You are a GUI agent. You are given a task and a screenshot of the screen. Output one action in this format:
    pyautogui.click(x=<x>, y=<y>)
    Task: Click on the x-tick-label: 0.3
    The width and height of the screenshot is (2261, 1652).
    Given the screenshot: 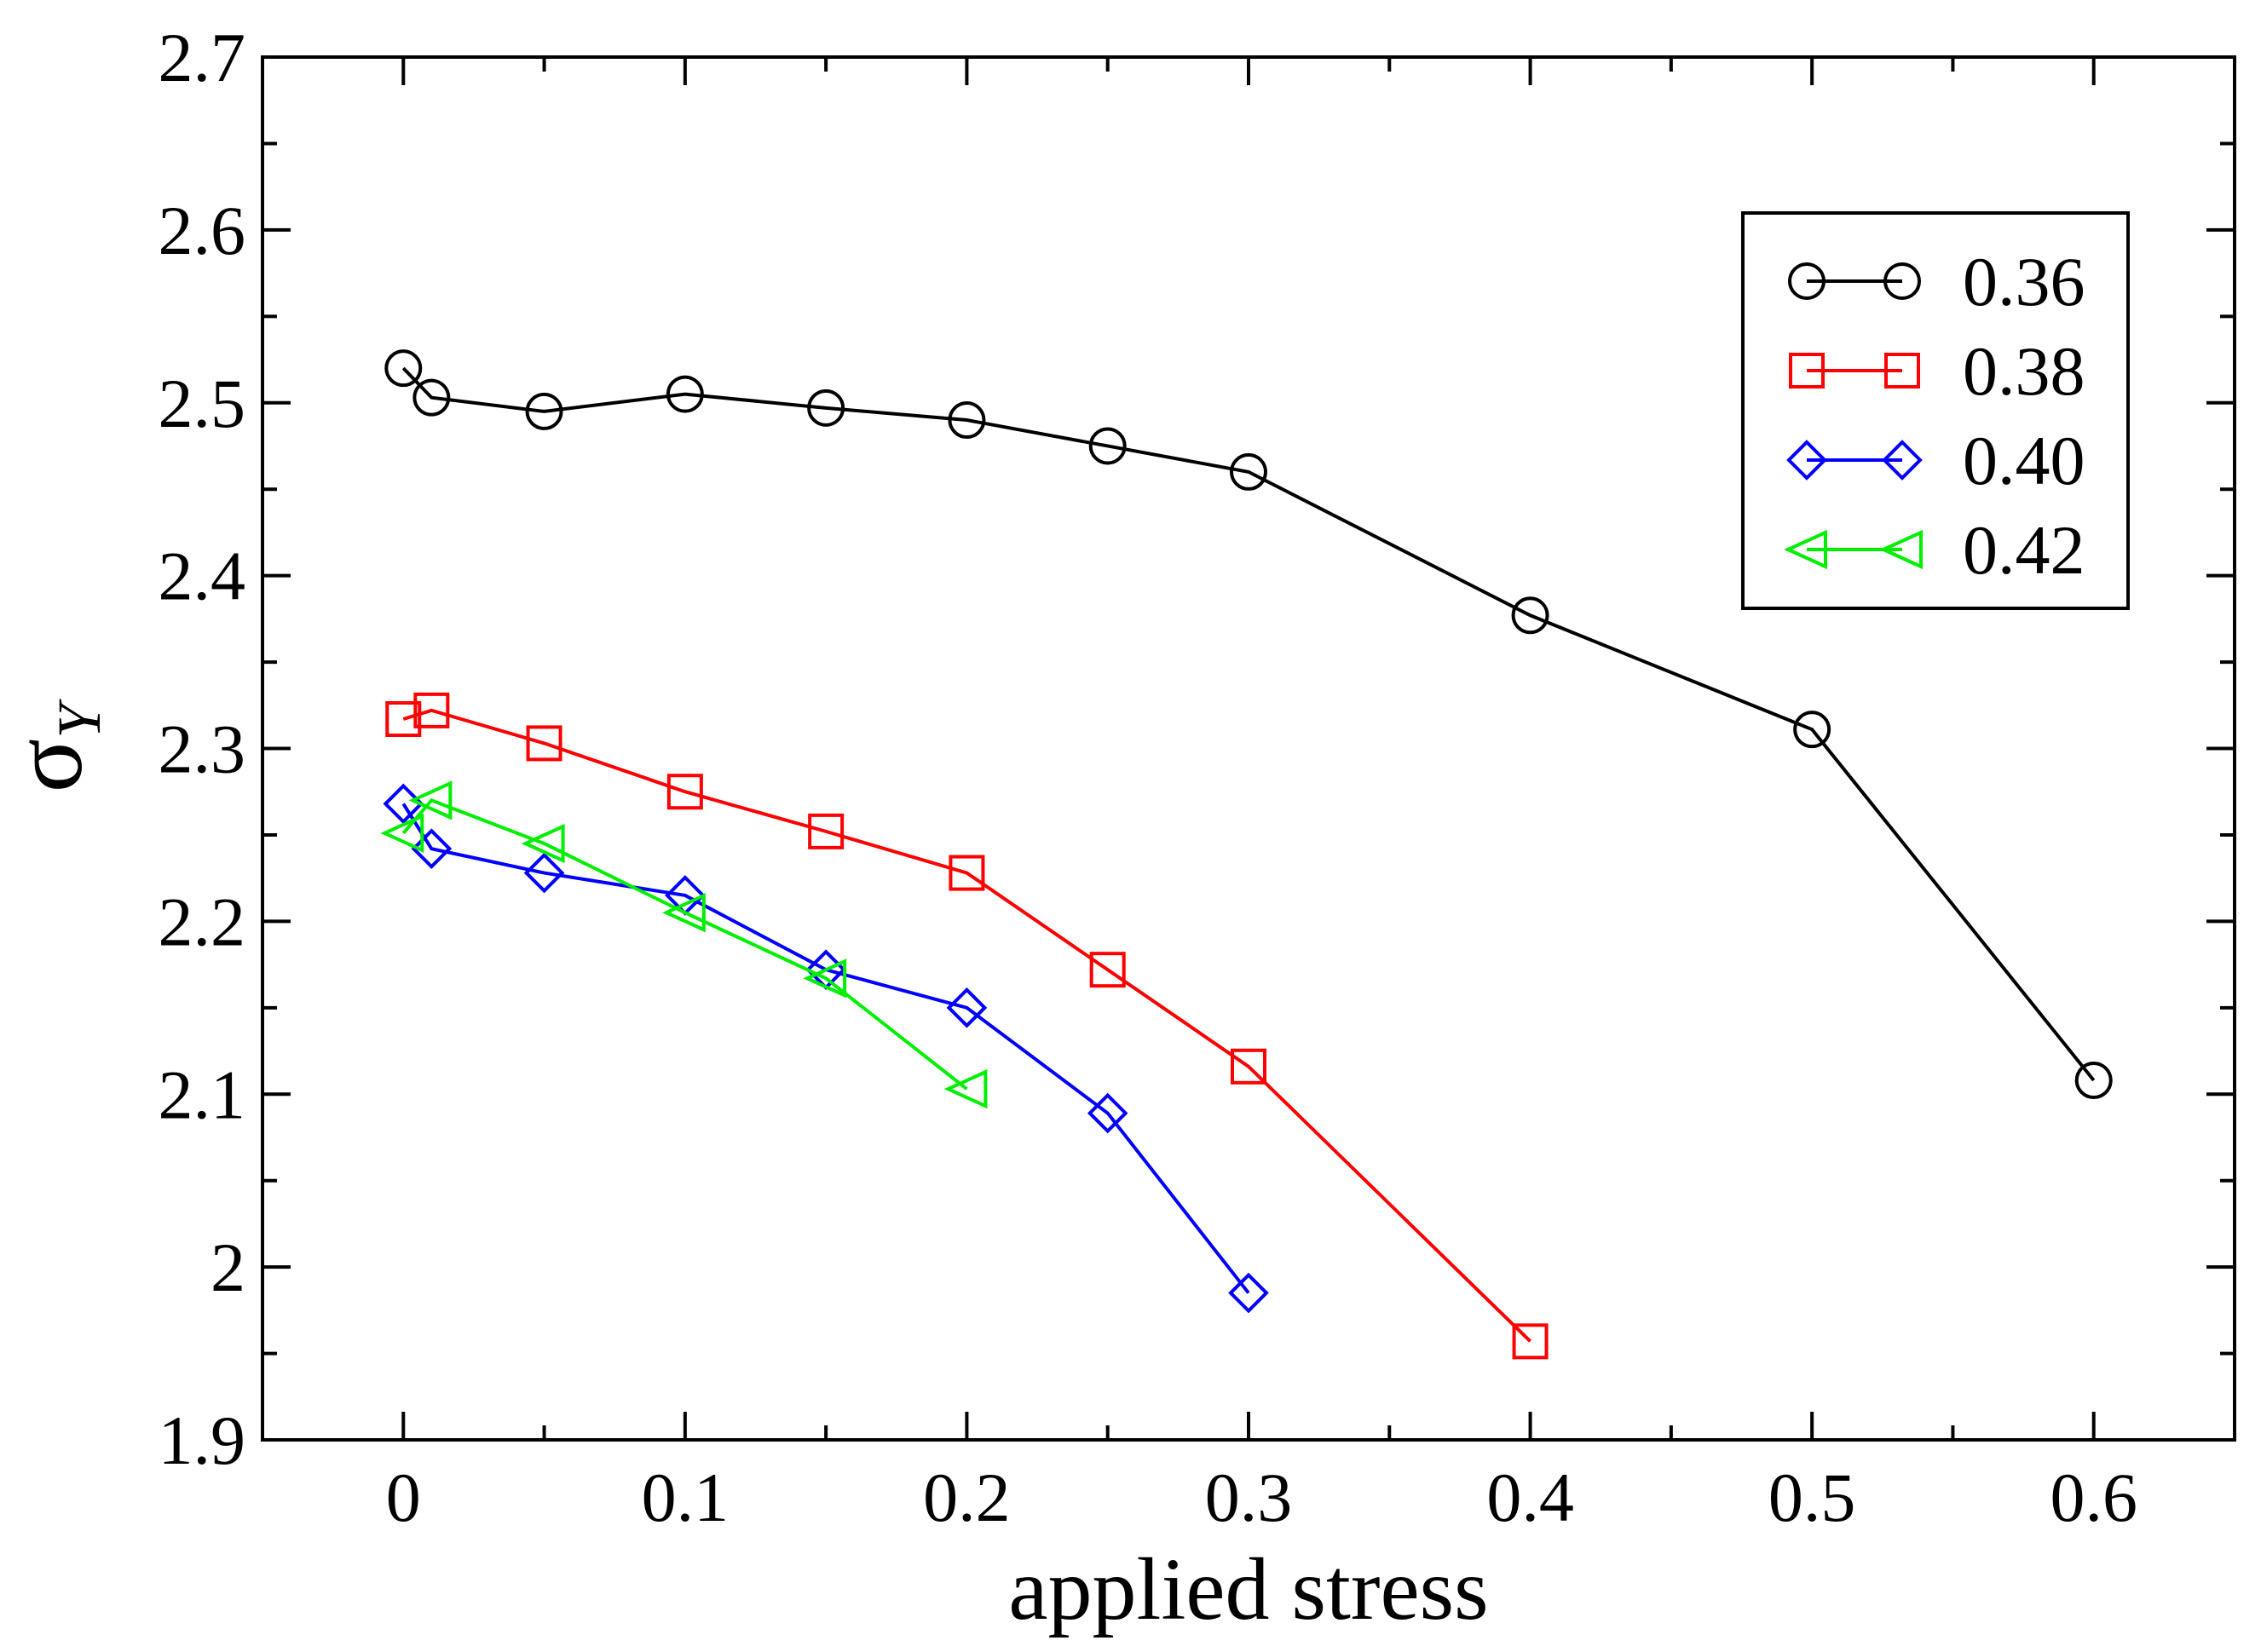 What is the action you would take?
    pyautogui.click(x=1249, y=1497)
    